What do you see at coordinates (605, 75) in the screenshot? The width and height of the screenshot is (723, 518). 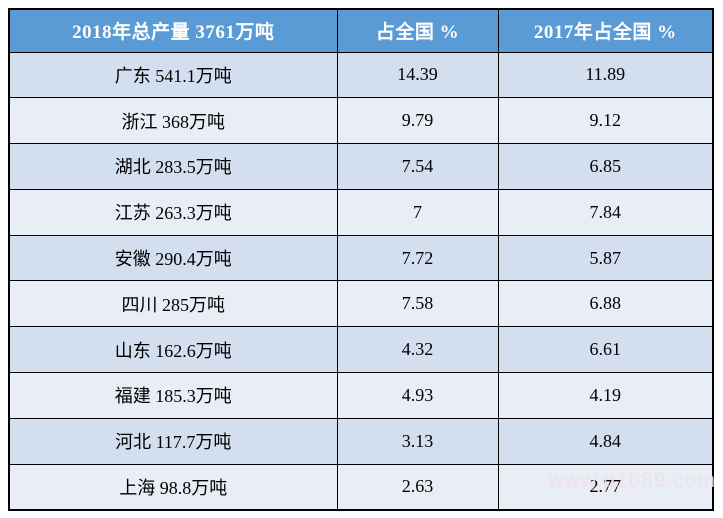 I see `share-2017-cell: 11.89` at bounding box center [605, 75].